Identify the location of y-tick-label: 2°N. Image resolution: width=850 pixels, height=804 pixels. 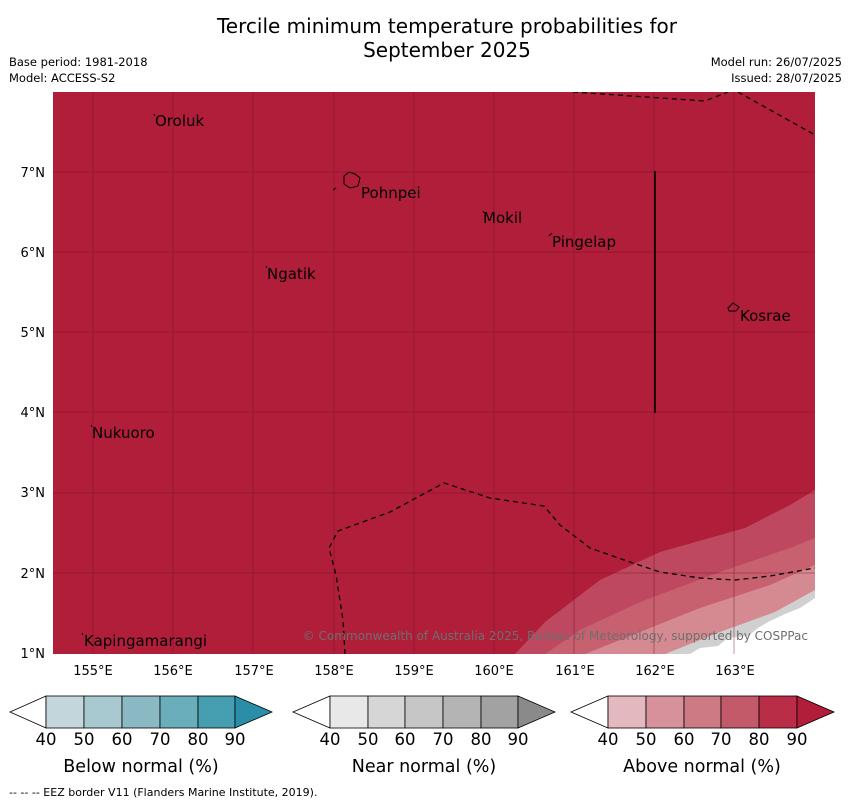
(33, 574).